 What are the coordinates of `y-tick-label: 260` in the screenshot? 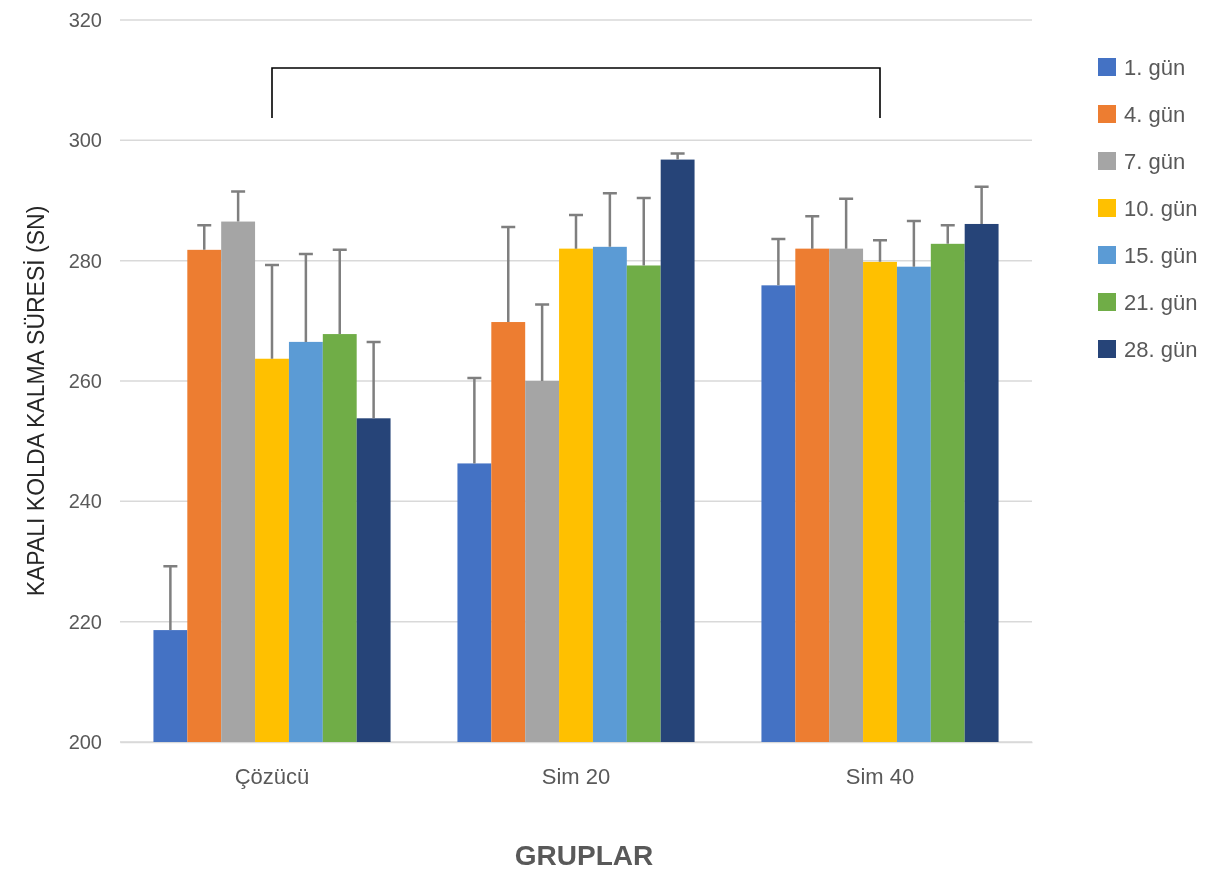 It's located at (85, 380).